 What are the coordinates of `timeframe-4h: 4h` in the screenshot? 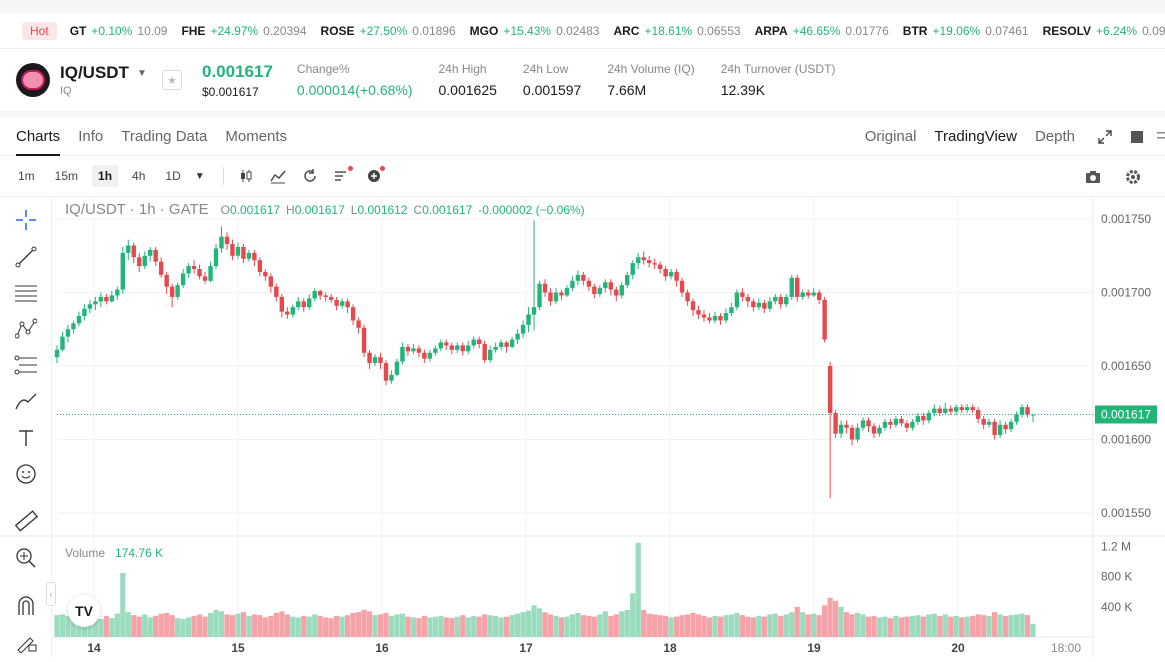 It's located at (139, 176).